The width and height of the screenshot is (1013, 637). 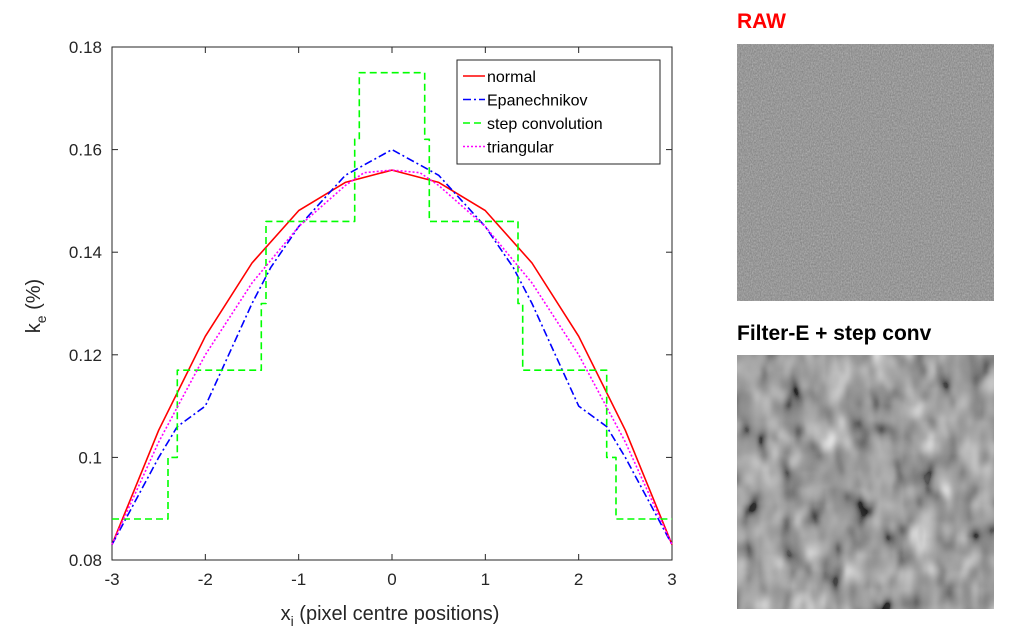 I want to click on y-axis-label-main: k, so click(x=34, y=327).